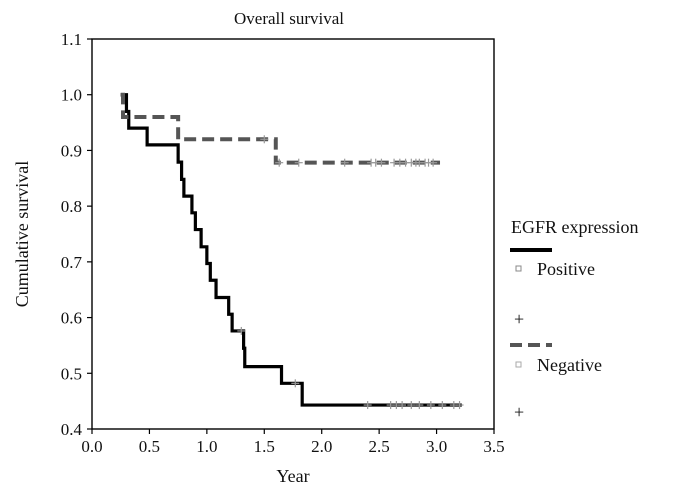  Describe the element at coordinates (72, 262) in the screenshot. I see `y-tick-label: 0.7` at that location.